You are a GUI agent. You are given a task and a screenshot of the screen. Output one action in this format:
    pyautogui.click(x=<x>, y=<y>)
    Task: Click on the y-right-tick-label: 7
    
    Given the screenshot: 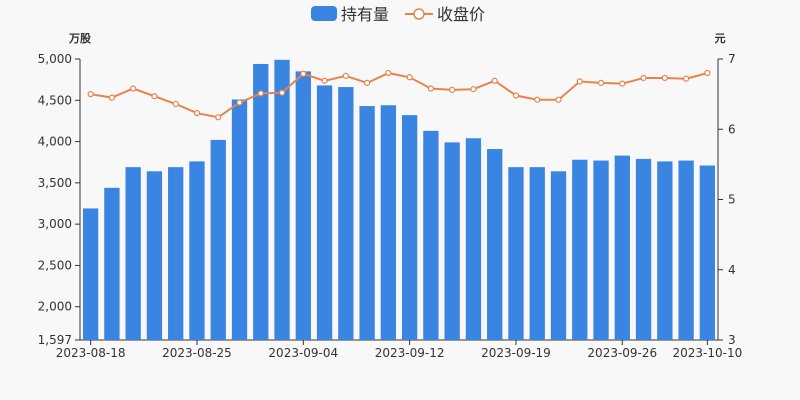 What is the action you would take?
    pyautogui.click(x=732, y=59)
    